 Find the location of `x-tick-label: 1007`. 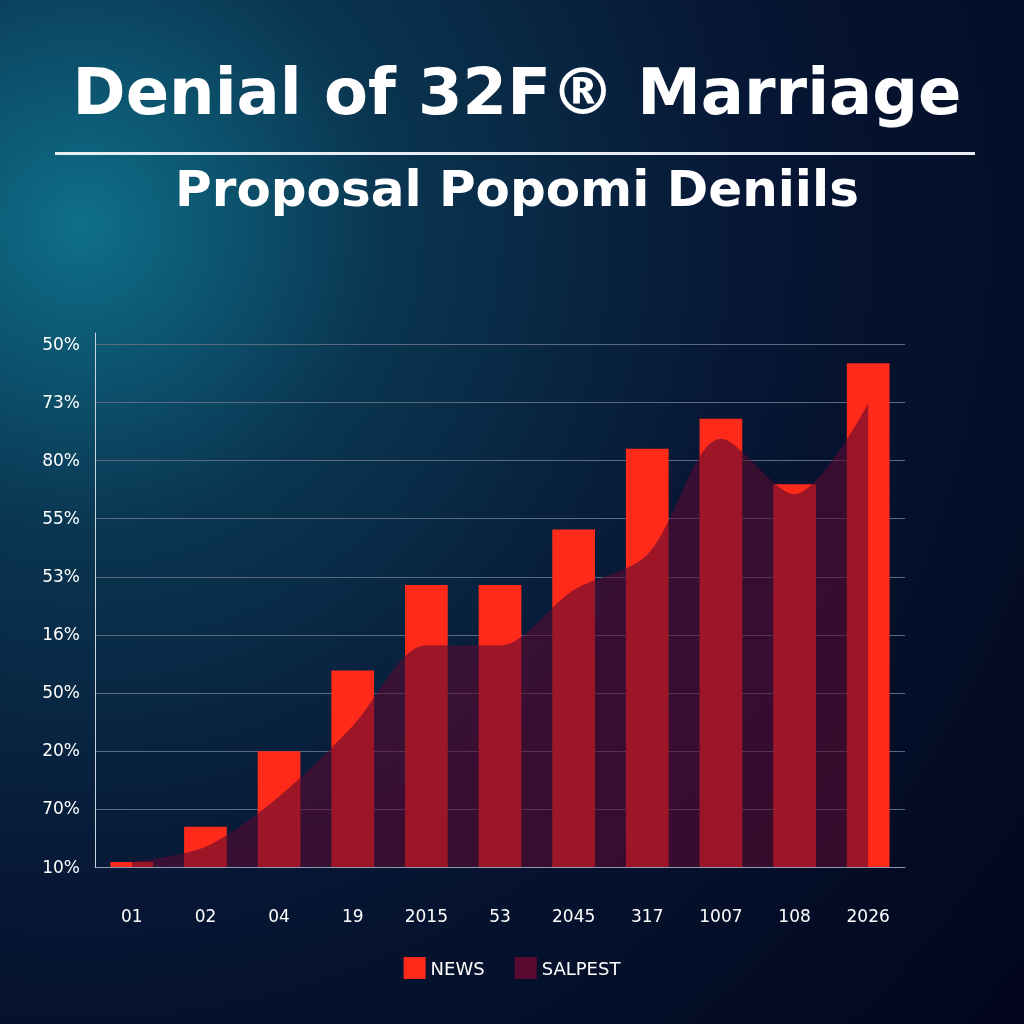

x-tick-label: 1007 is located at coordinates (721, 915).